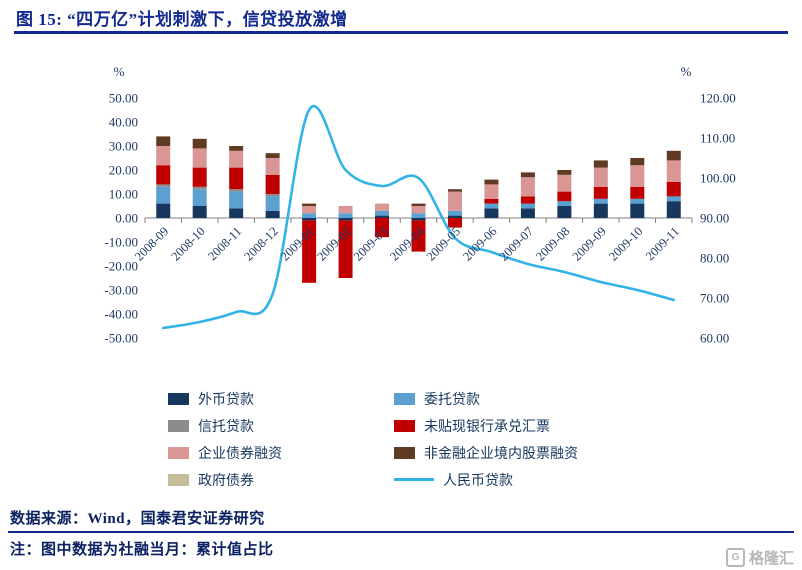 This screenshot has width=802, height=570. I want to click on legend-label: 企业债券融资, so click(240, 454).